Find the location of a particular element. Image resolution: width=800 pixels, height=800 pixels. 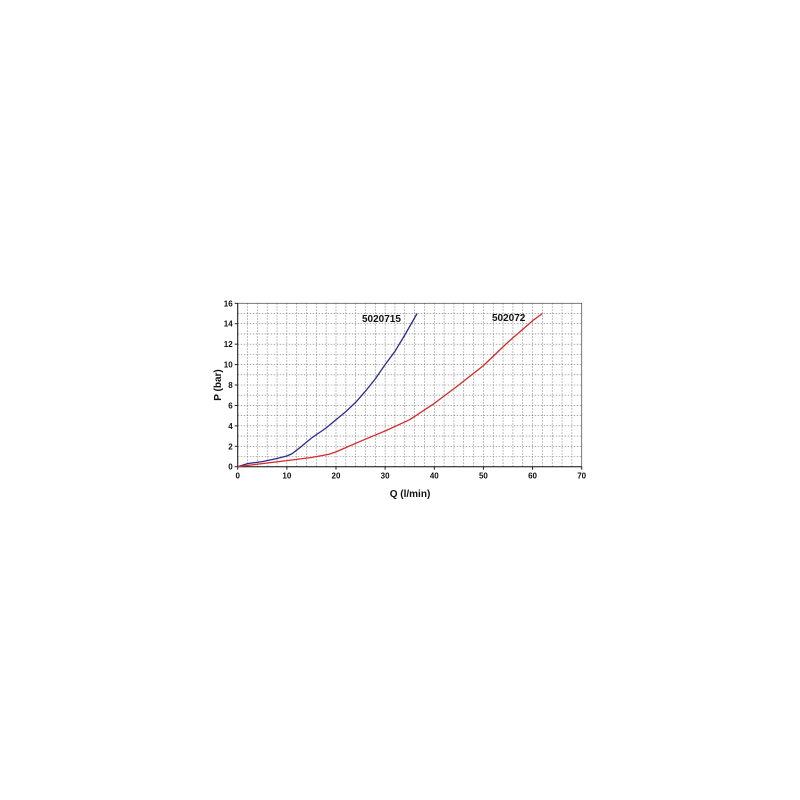

x-tick-label: 60 is located at coordinates (532, 476).